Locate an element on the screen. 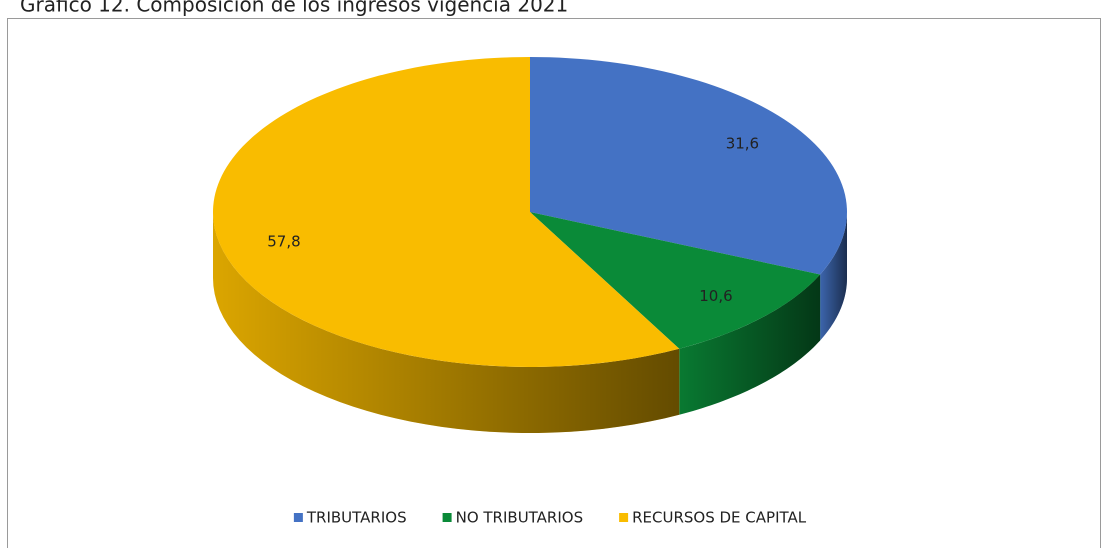 The image size is (1103, 548). data-label: 10,6 is located at coordinates (715, 296).